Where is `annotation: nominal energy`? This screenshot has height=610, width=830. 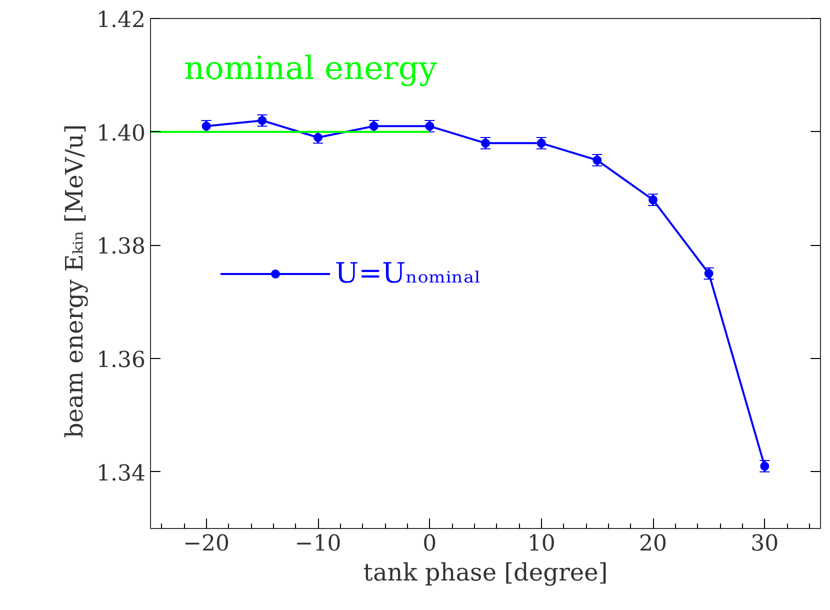
annotation: nominal energy is located at coordinates (310, 67).